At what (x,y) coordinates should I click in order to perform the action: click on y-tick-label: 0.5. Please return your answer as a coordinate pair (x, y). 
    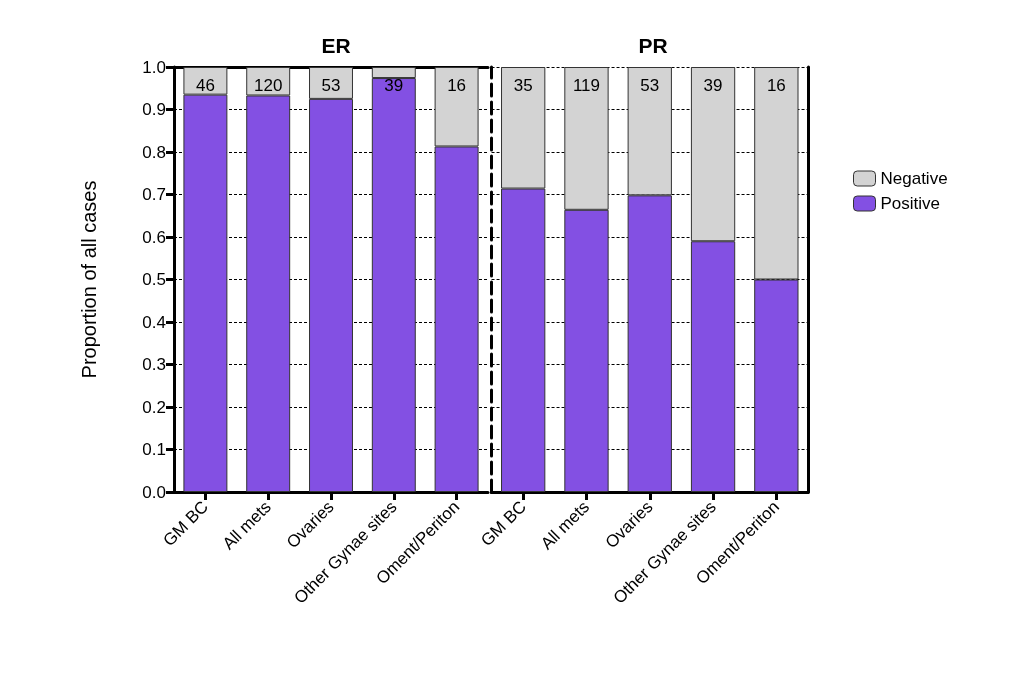
    Looking at the image, I should click on (154, 279).